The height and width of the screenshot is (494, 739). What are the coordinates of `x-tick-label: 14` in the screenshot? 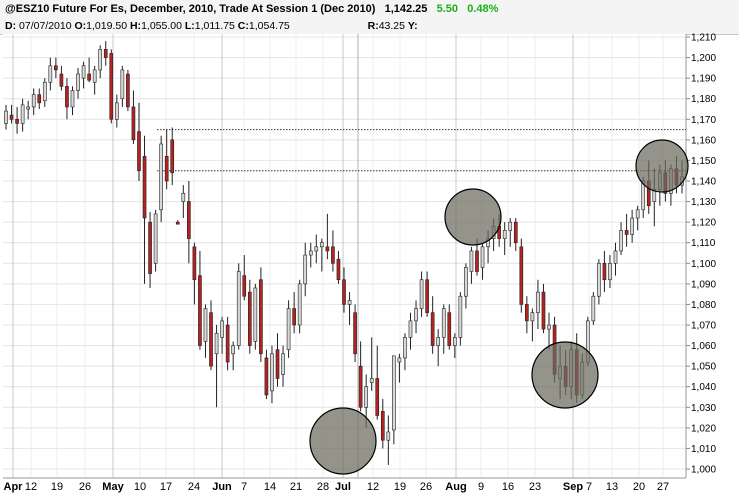 It's located at (270, 487).